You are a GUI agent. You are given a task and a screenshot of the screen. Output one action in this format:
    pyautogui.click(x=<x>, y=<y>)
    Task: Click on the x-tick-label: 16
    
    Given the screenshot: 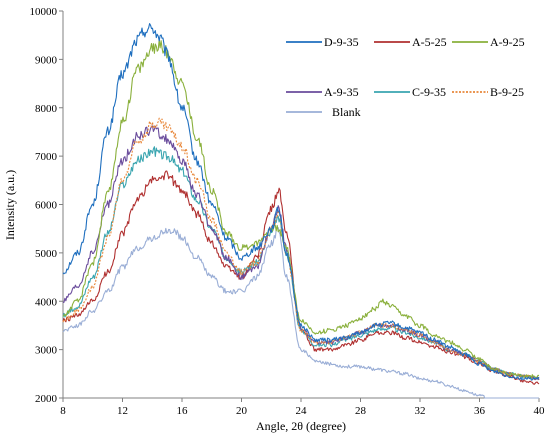 What is the action you would take?
    pyautogui.click(x=183, y=411)
    